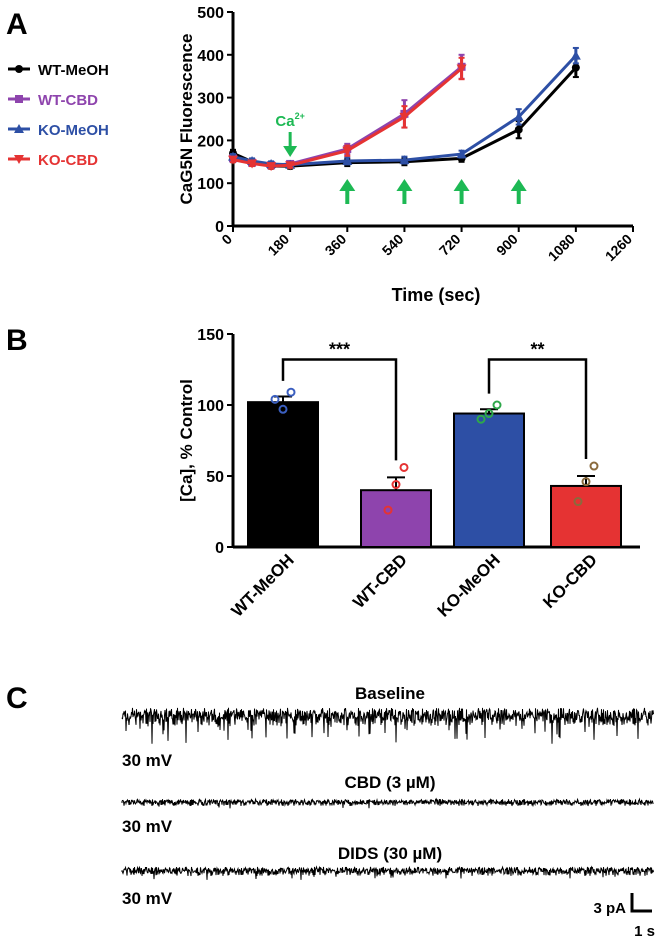  What do you see at coordinates (186, 118) in the screenshot?
I see `y-axis-label: CaG5N Fluorescence` at bounding box center [186, 118].